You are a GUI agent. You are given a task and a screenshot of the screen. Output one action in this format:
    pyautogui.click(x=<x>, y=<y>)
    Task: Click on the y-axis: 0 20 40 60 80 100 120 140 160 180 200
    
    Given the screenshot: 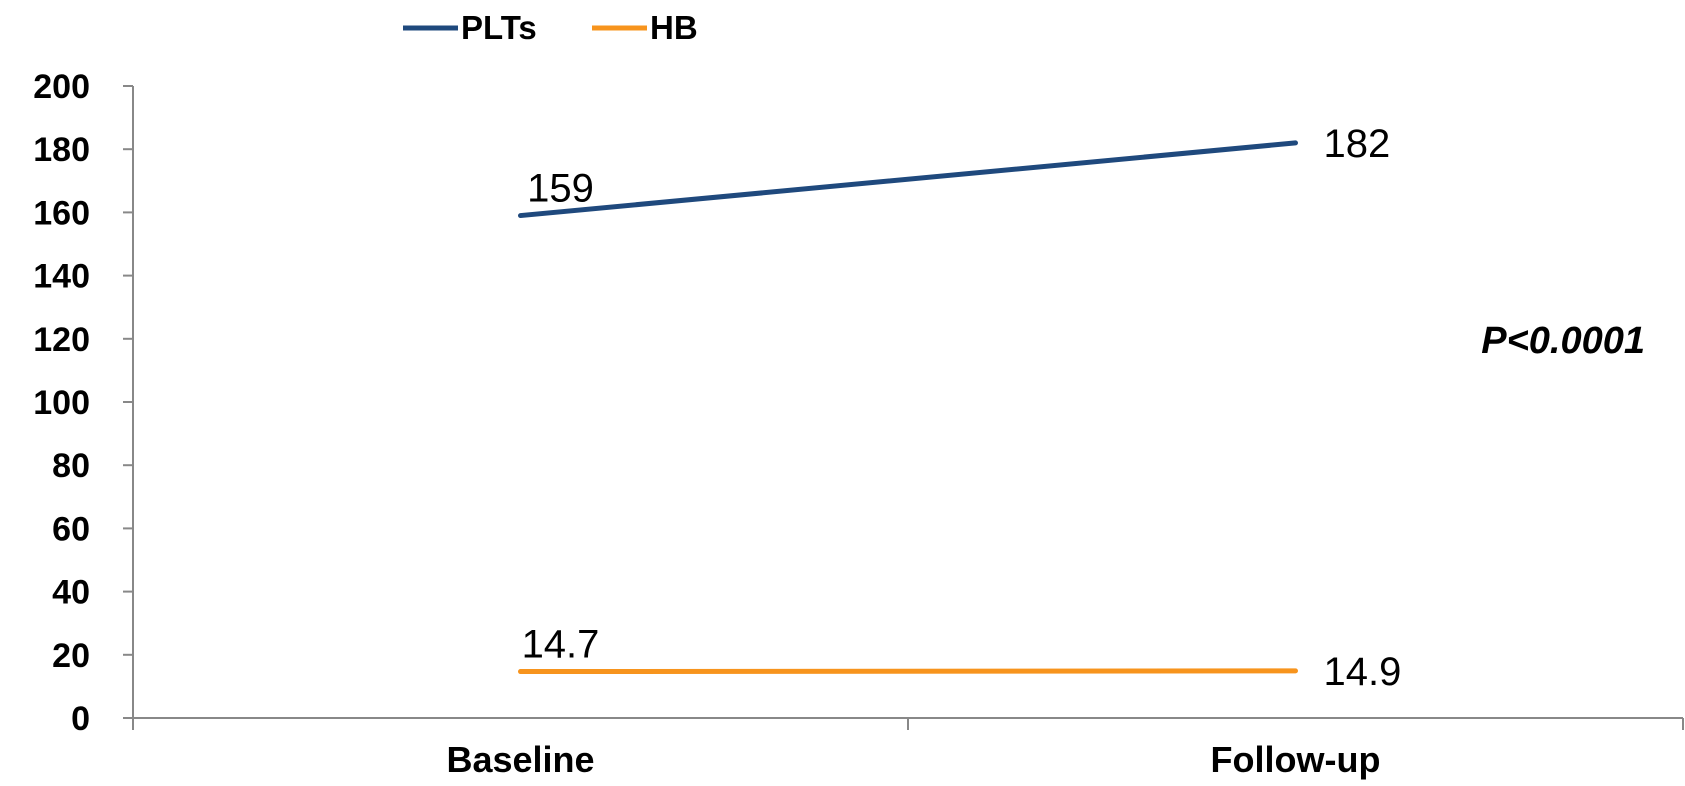 What is the action you would take?
    pyautogui.click(x=83, y=403)
    